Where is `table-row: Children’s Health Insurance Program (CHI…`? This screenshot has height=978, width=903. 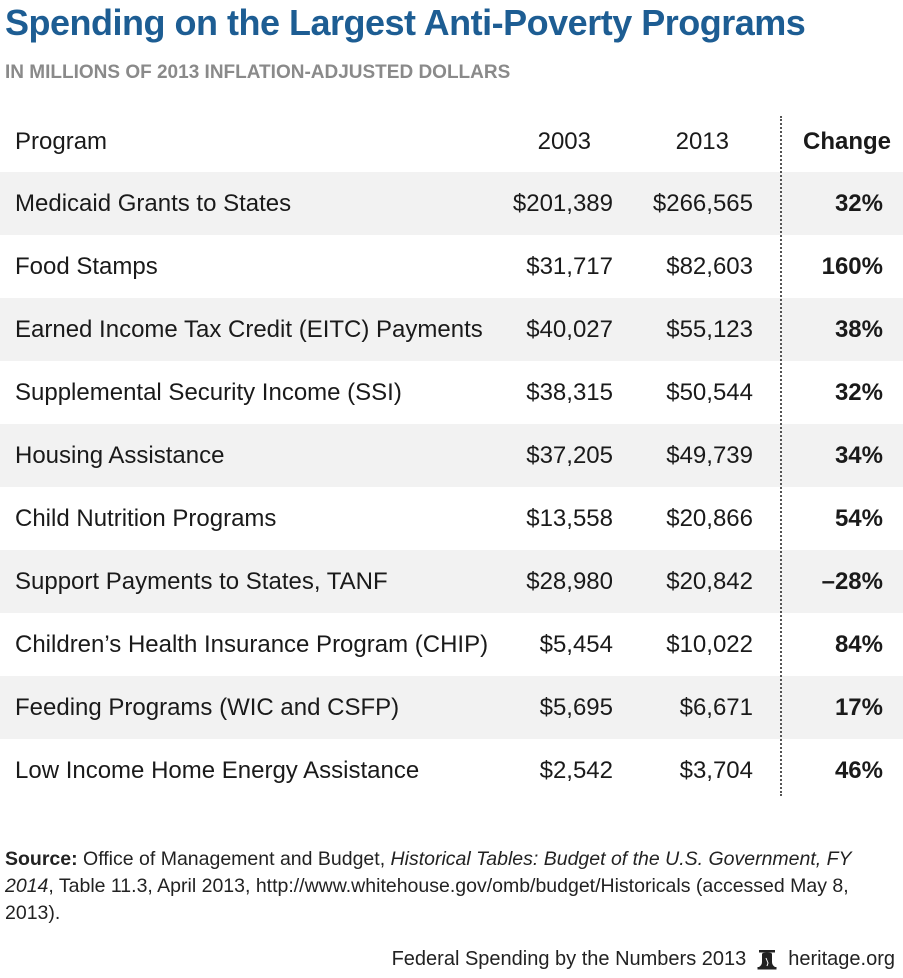 table-row: Children’s Health Insurance Program (CHI… is located at coordinates (451, 644).